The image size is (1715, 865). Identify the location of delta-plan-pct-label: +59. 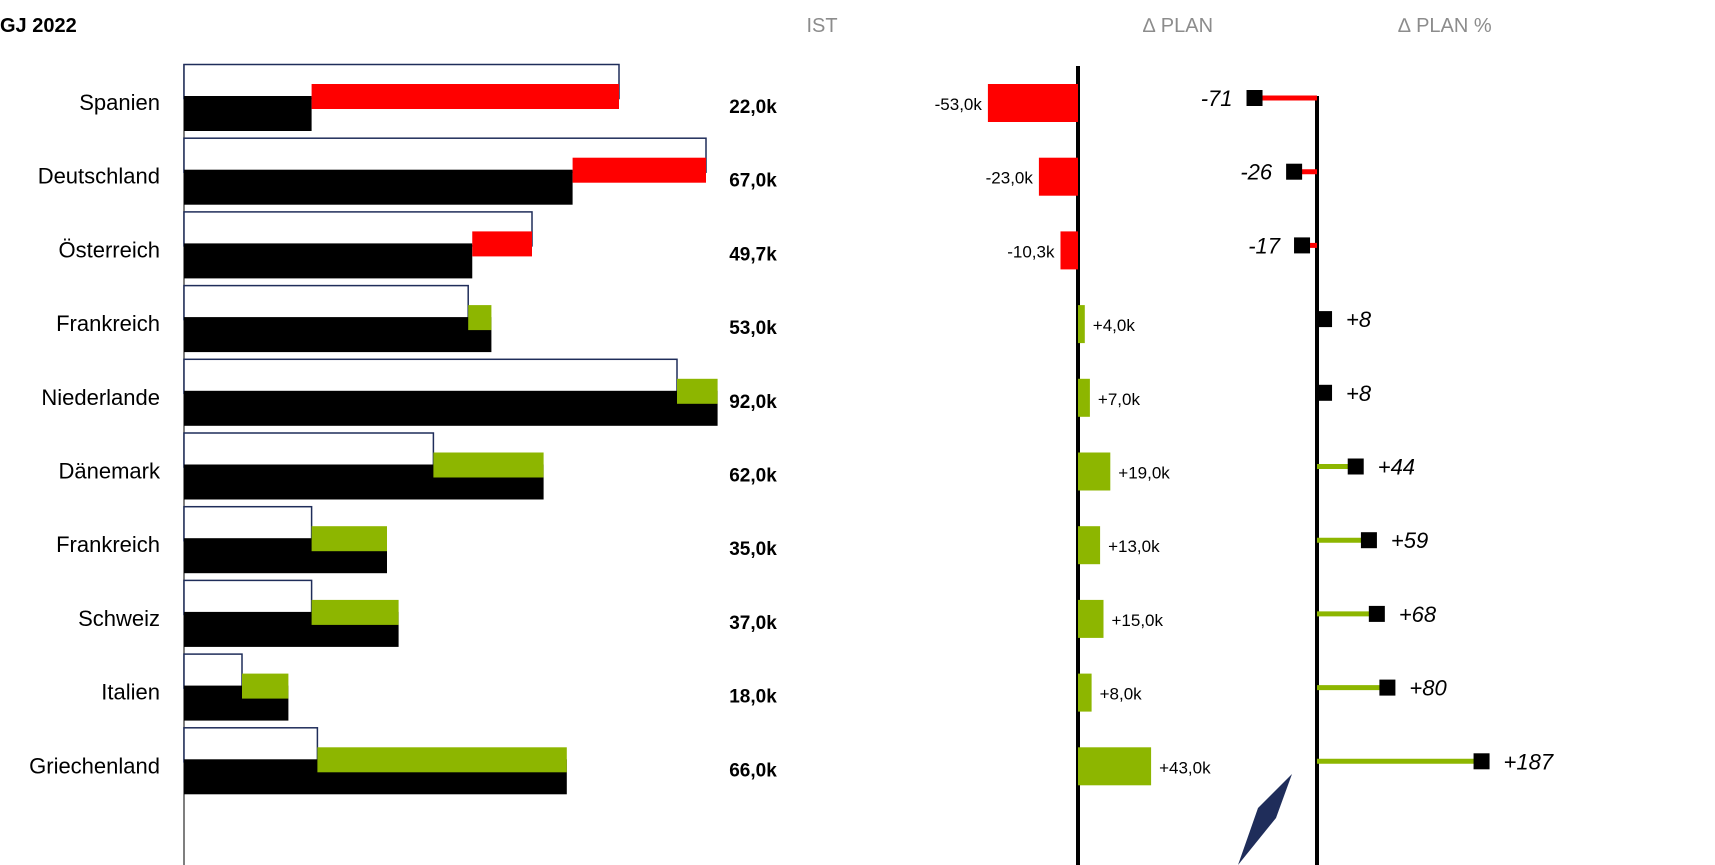
(1409, 540).